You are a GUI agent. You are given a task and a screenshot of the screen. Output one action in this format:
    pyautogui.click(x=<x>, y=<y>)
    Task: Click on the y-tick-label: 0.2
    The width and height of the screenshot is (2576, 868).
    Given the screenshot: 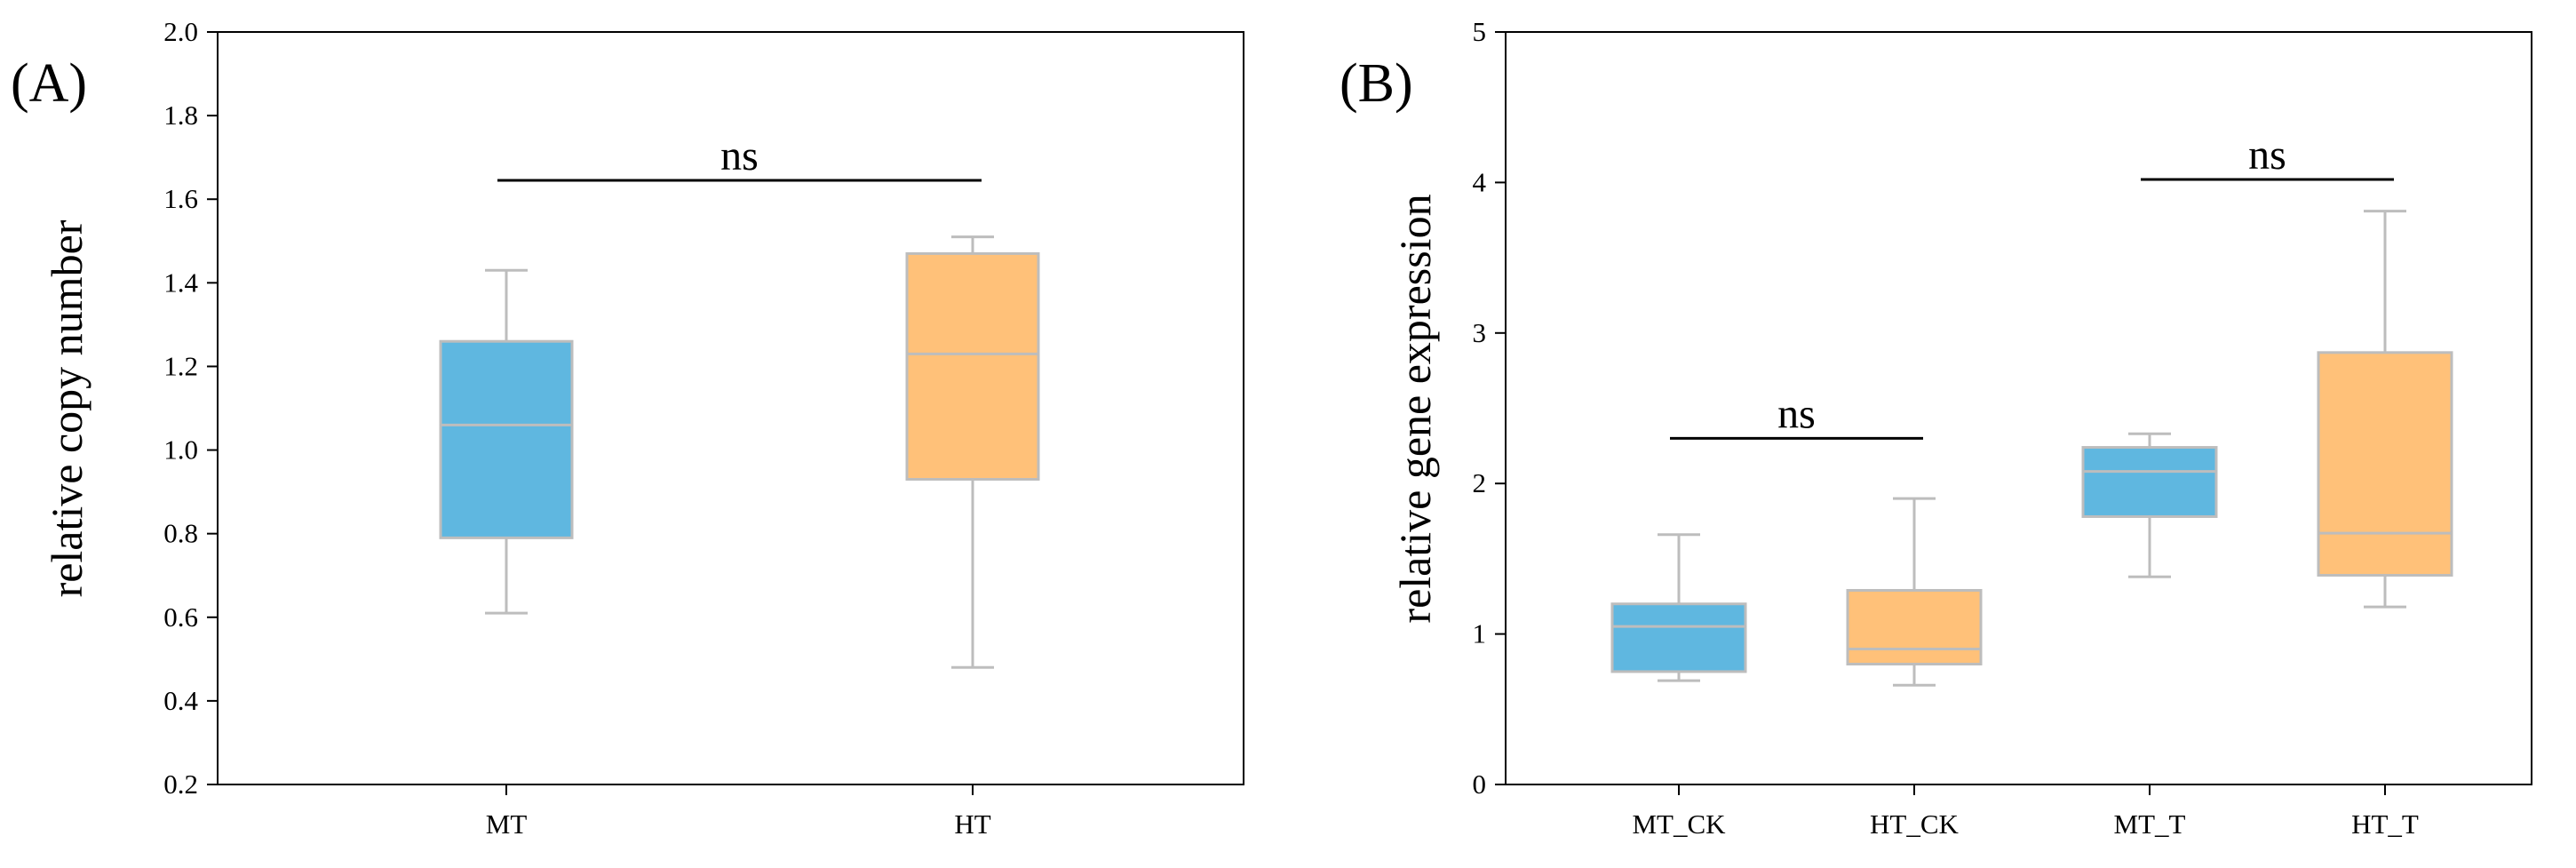 What is the action you would take?
    pyautogui.click(x=180, y=784)
    